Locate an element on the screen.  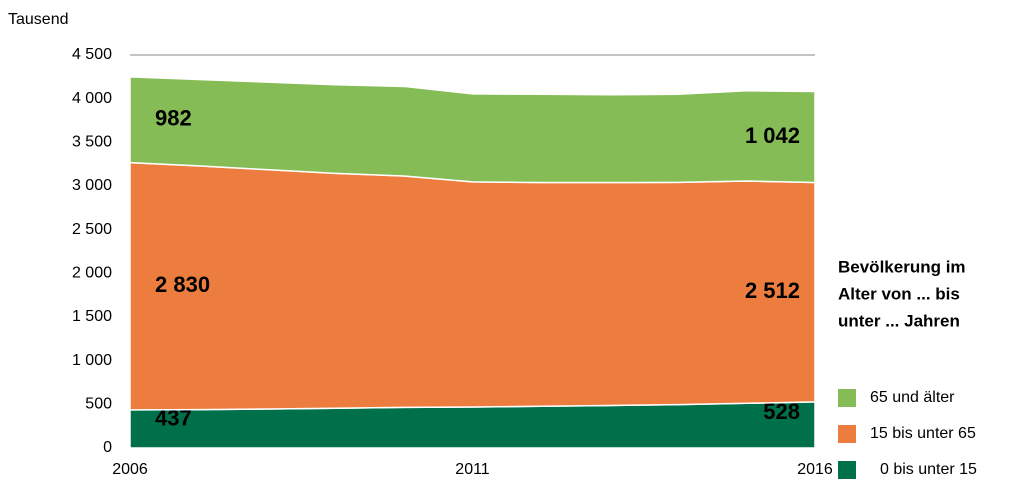
data-label: 2 830 is located at coordinates (182, 284).